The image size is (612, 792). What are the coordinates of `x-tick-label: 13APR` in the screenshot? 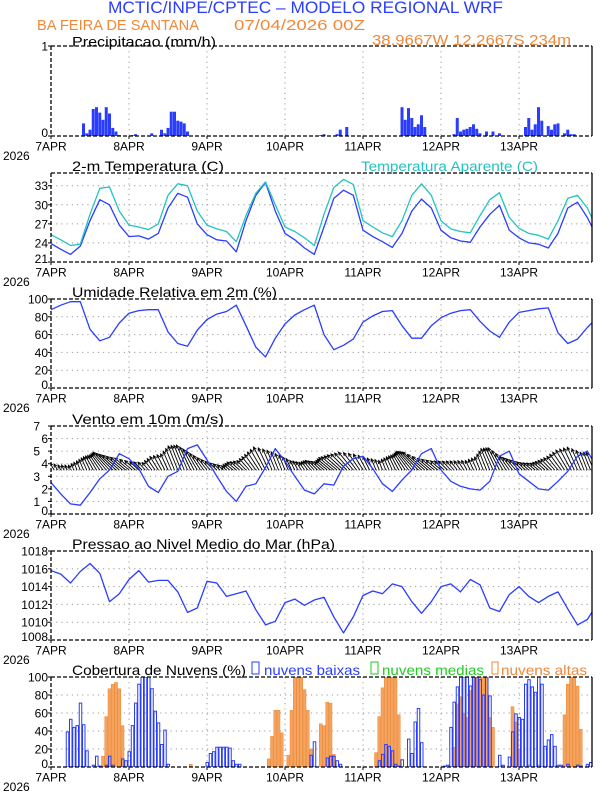 It's located at (519, 273).